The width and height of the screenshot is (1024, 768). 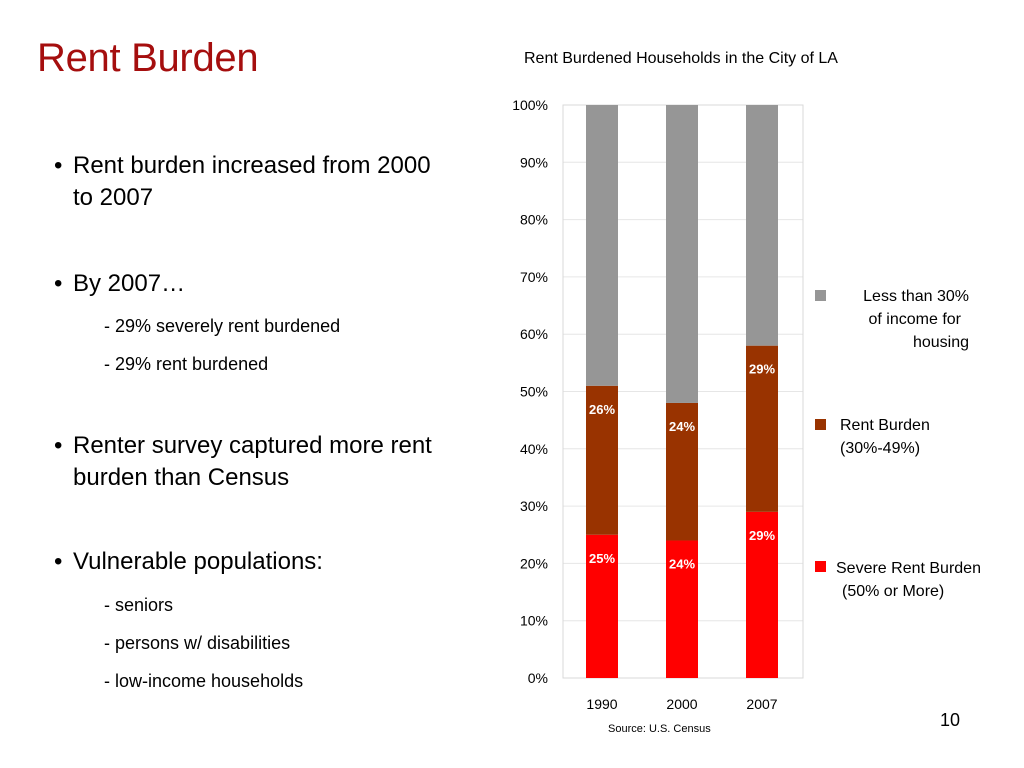 What do you see at coordinates (186, 364) in the screenshot?
I see `bullet-subitem: - 29% rent burdened` at bounding box center [186, 364].